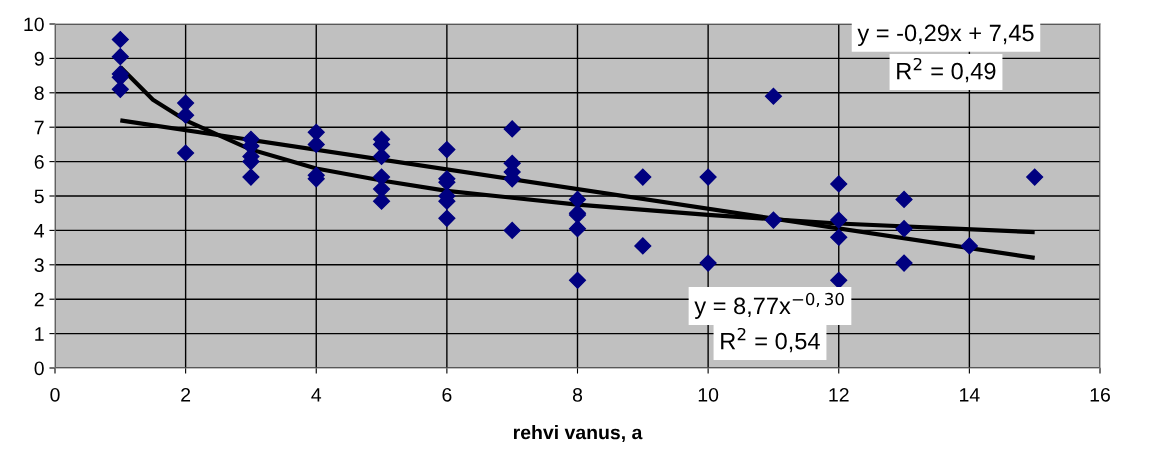  Describe the element at coordinates (447, 394) in the screenshot. I see `x-tick-label: 6` at that location.